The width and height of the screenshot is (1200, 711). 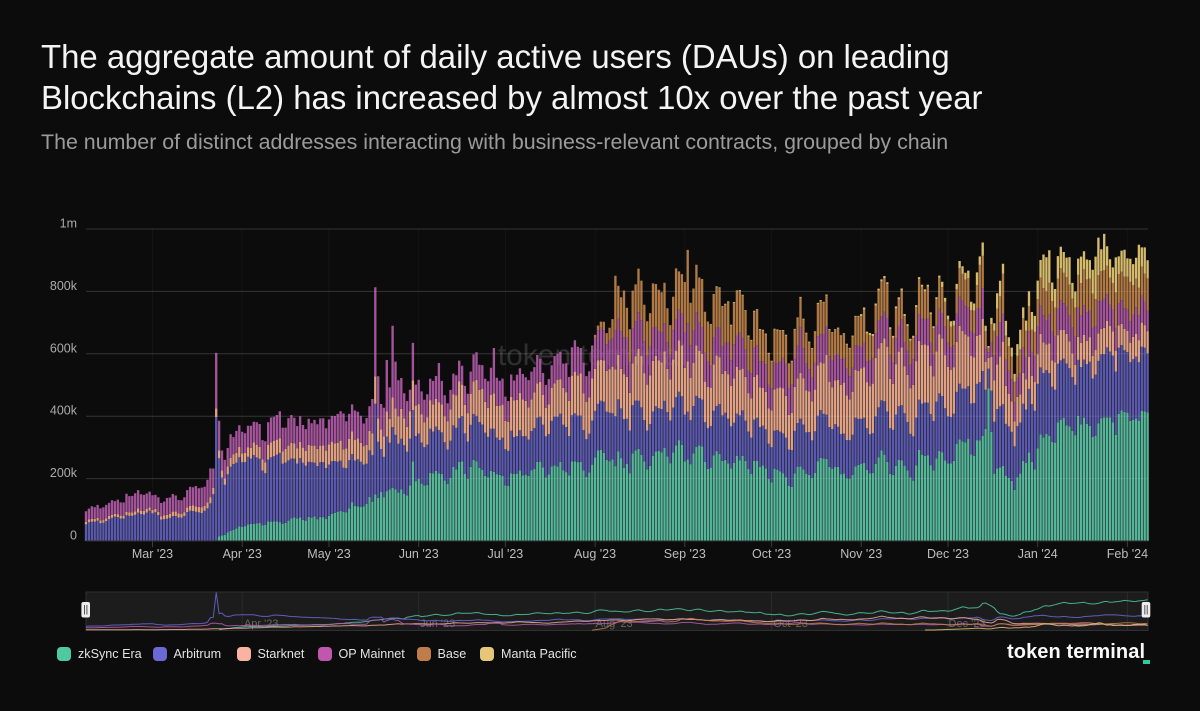 I want to click on svg-text: Dec '23, so click(x=948, y=554).